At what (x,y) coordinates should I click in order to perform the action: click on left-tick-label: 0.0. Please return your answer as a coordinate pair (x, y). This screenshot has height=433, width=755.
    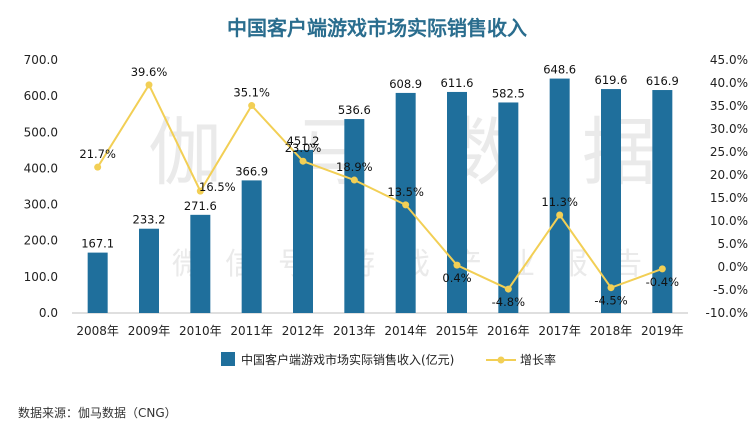
    Looking at the image, I should click on (48, 313).